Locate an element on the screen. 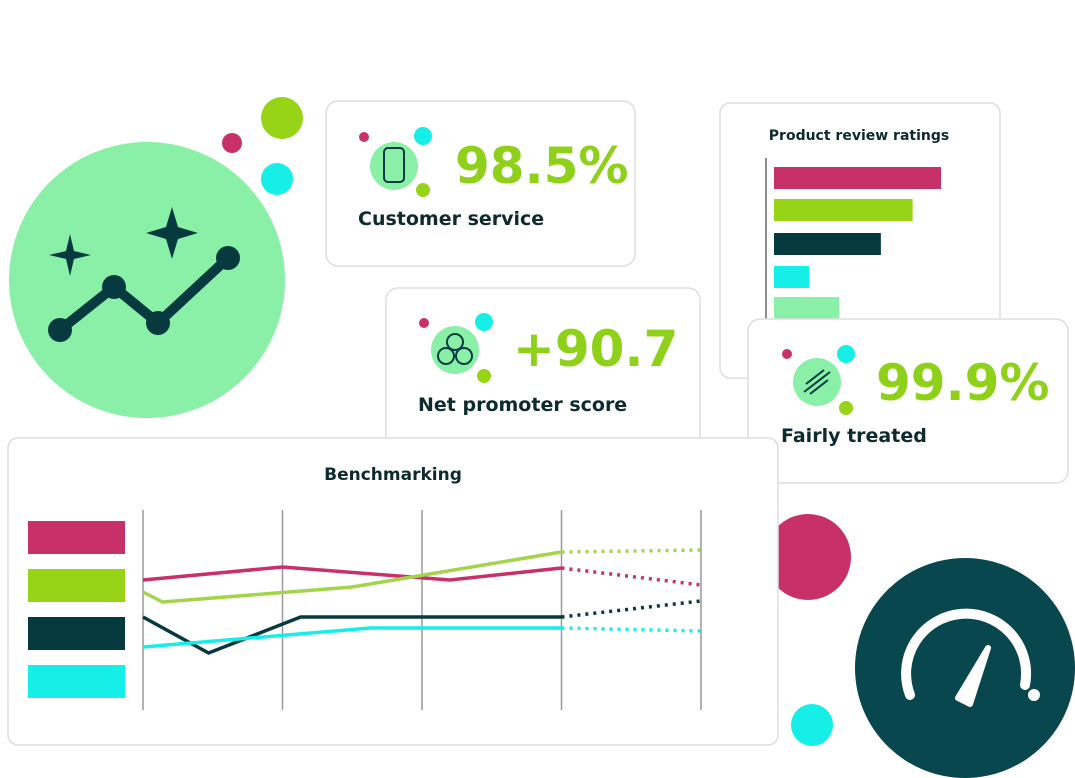 The image size is (1075, 778). stat-label: Net promoter score is located at coordinates (522, 405).